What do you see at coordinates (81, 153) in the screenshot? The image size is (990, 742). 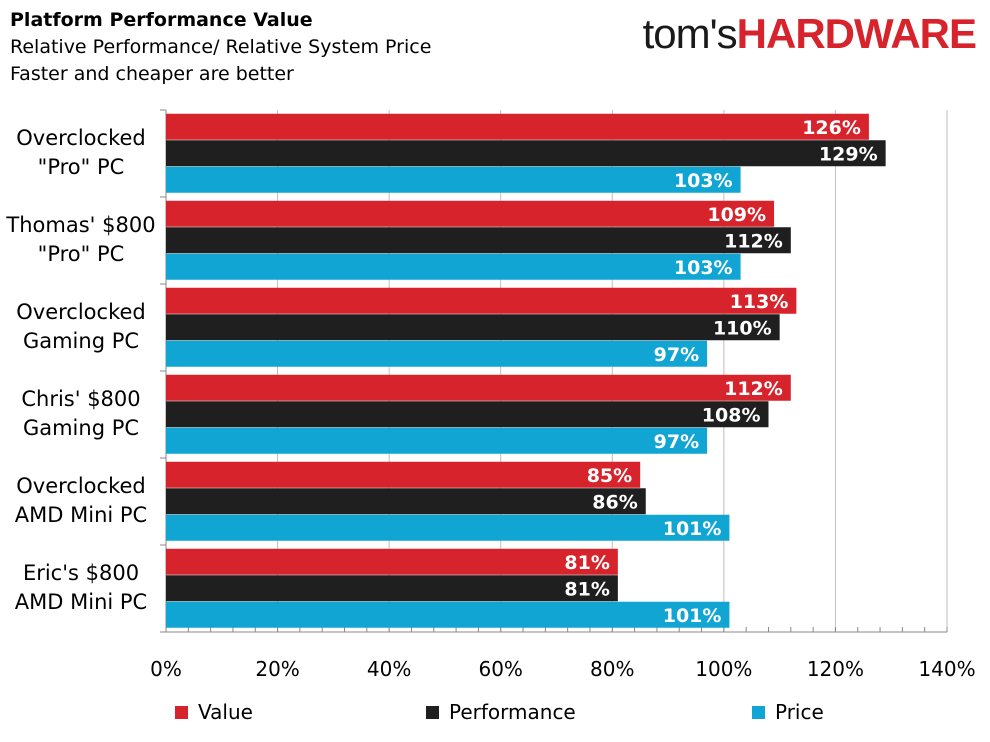 I see `category-label: Overclocked "Pro" PC` at bounding box center [81, 153].